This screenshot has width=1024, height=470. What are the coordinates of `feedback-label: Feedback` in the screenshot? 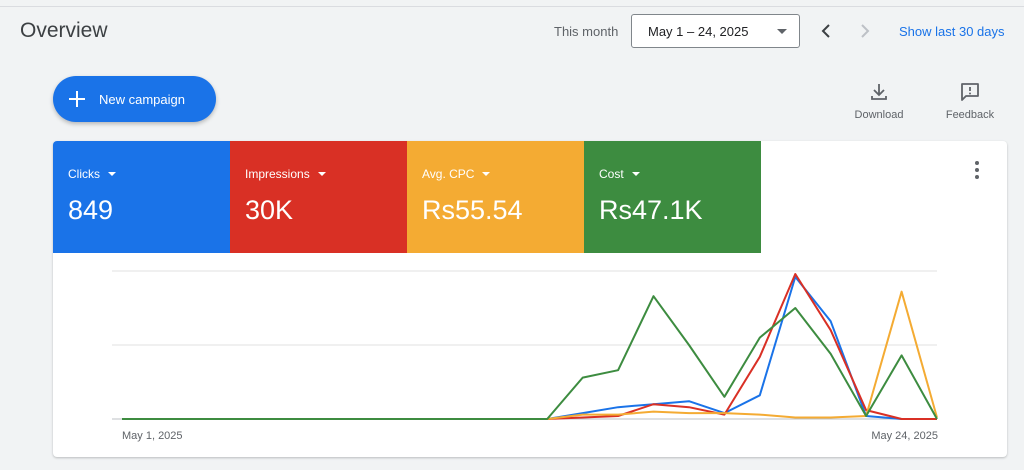 It's located at (970, 115).